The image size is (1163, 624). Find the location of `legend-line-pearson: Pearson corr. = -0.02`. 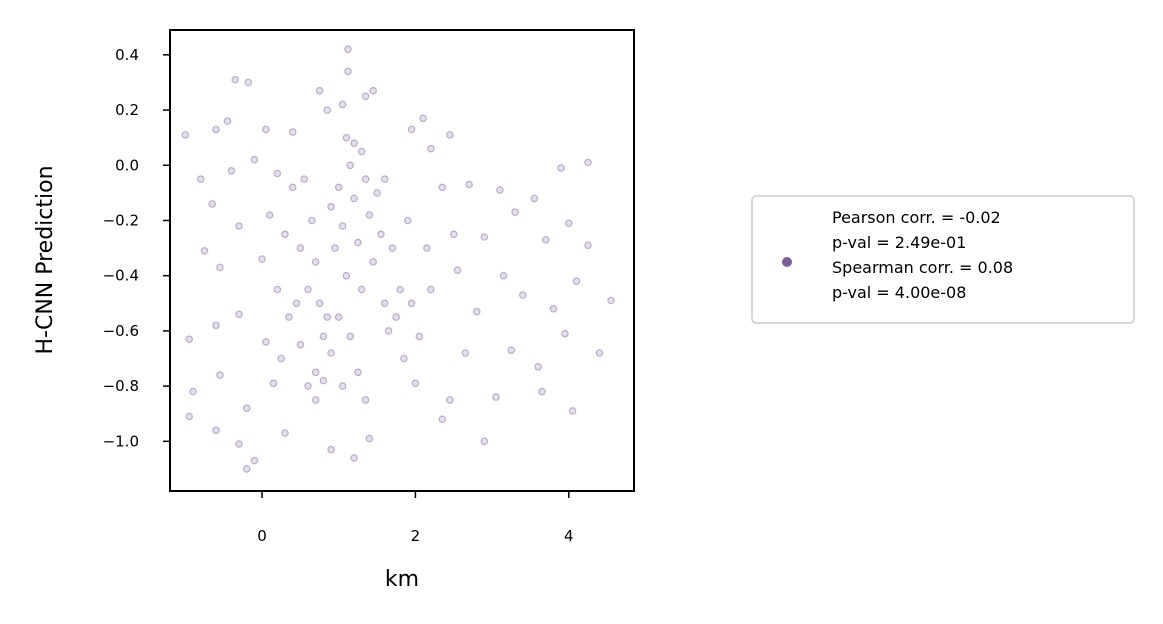

legend-line-pearson: Pearson corr. = -0.02 is located at coordinates (916, 217).